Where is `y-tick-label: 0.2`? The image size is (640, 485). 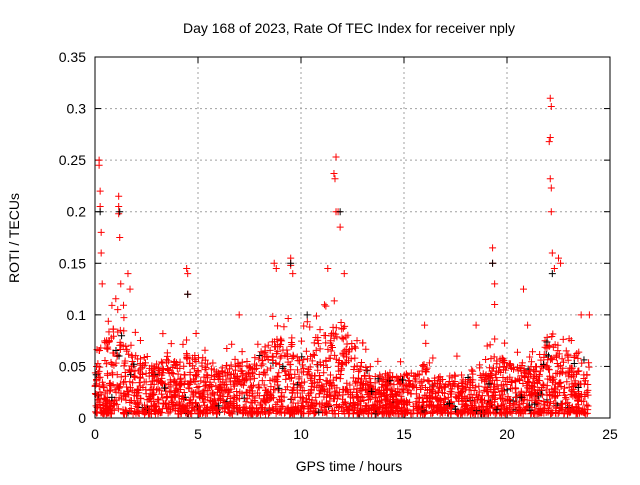
y-tick-label: 0.2 is located at coordinates (77, 212).